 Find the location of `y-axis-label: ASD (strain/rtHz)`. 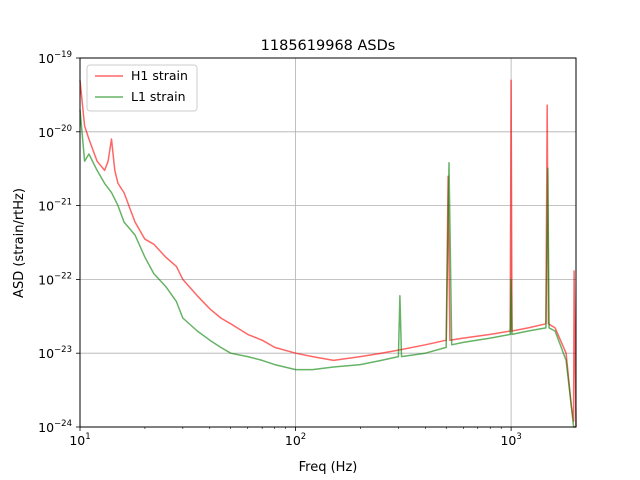

y-axis-label: ASD (strain/rtHz) is located at coordinates (19, 243).